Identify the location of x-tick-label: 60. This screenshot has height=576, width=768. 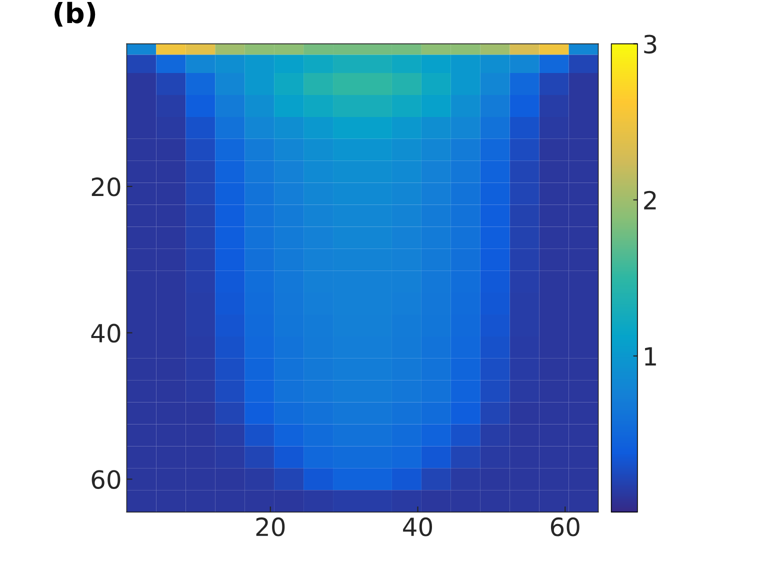
(565, 526).